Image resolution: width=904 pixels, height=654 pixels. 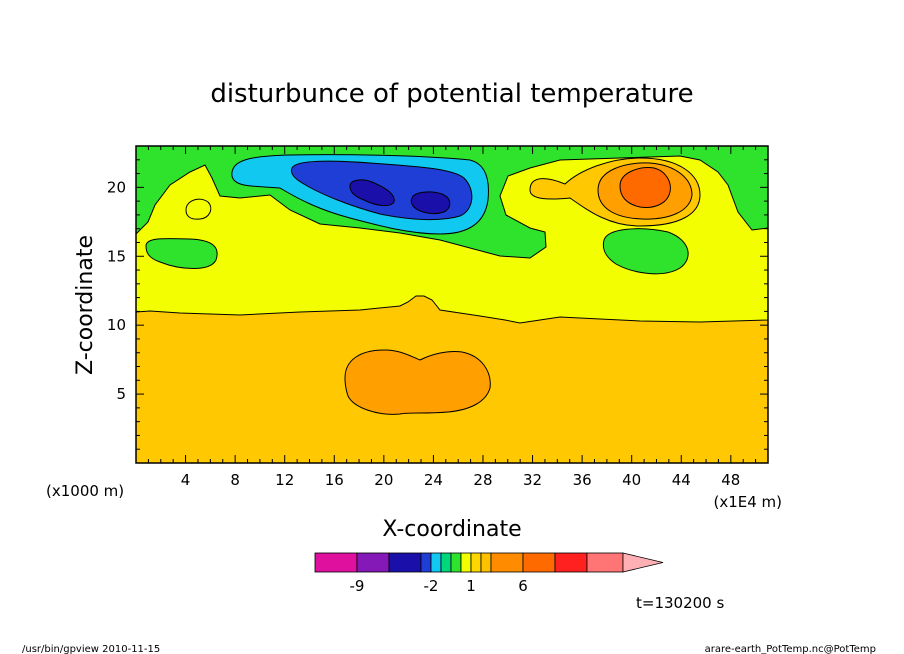 I want to click on x-tick-label: 20, so click(x=383, y=480).